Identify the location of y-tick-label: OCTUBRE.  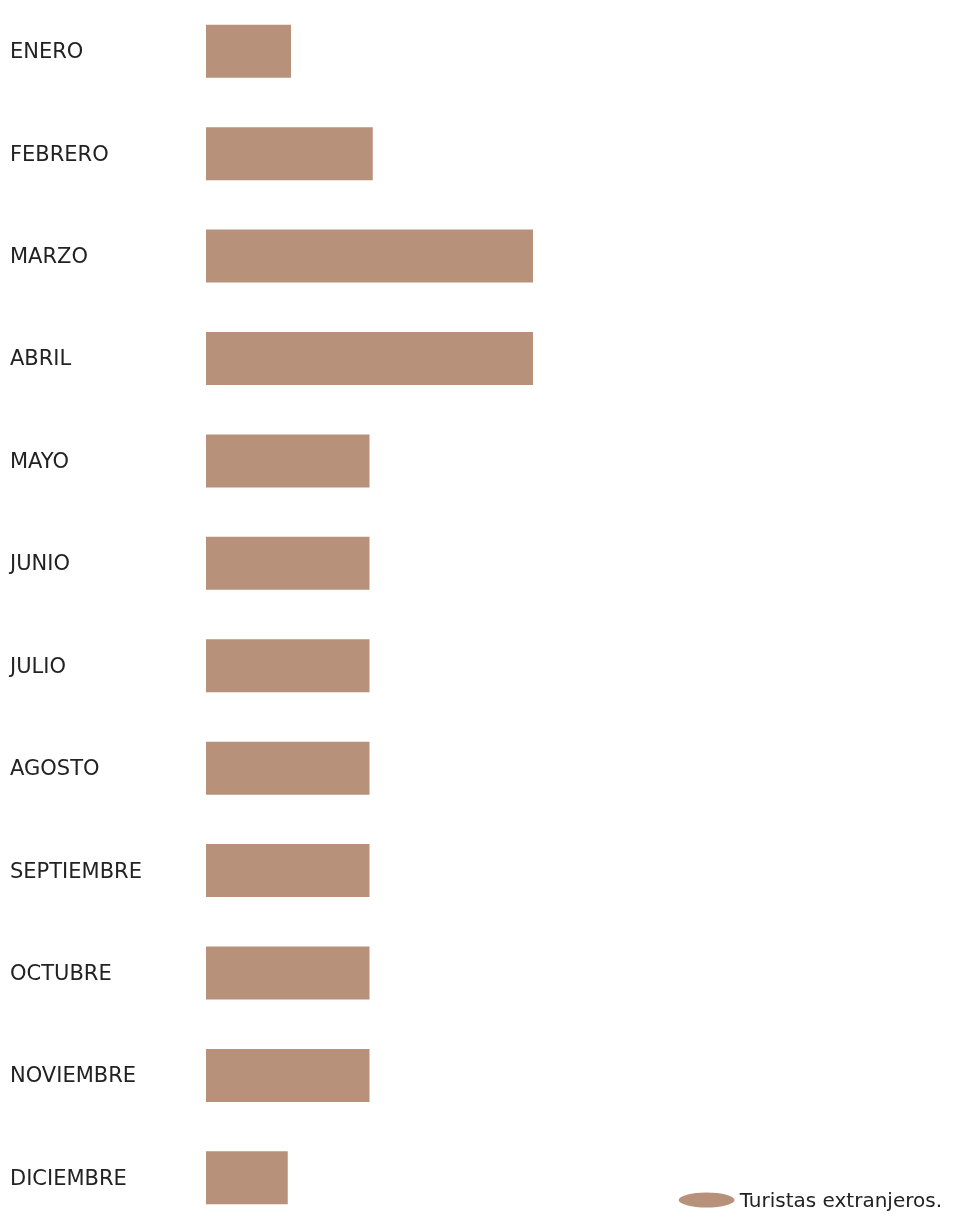
(61, 972).